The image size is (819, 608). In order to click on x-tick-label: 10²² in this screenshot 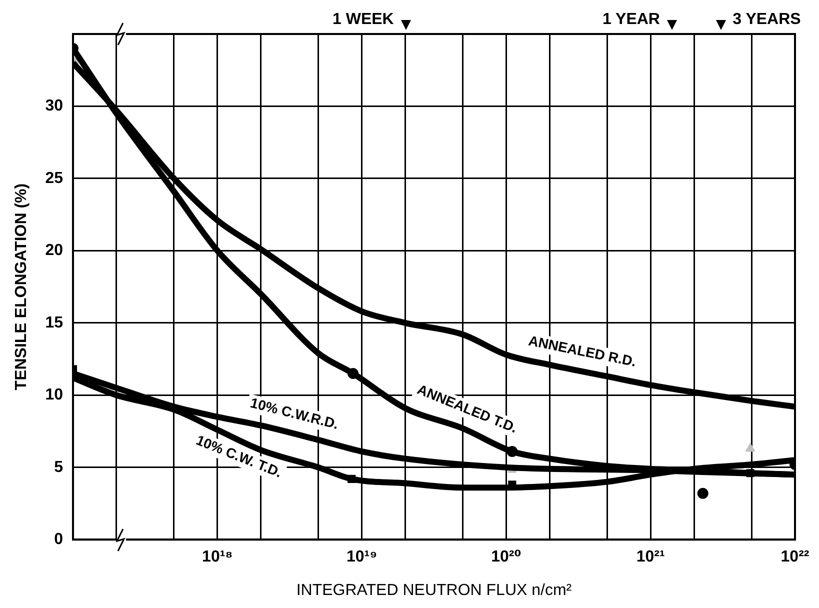, I will do `click(795, 557)`.